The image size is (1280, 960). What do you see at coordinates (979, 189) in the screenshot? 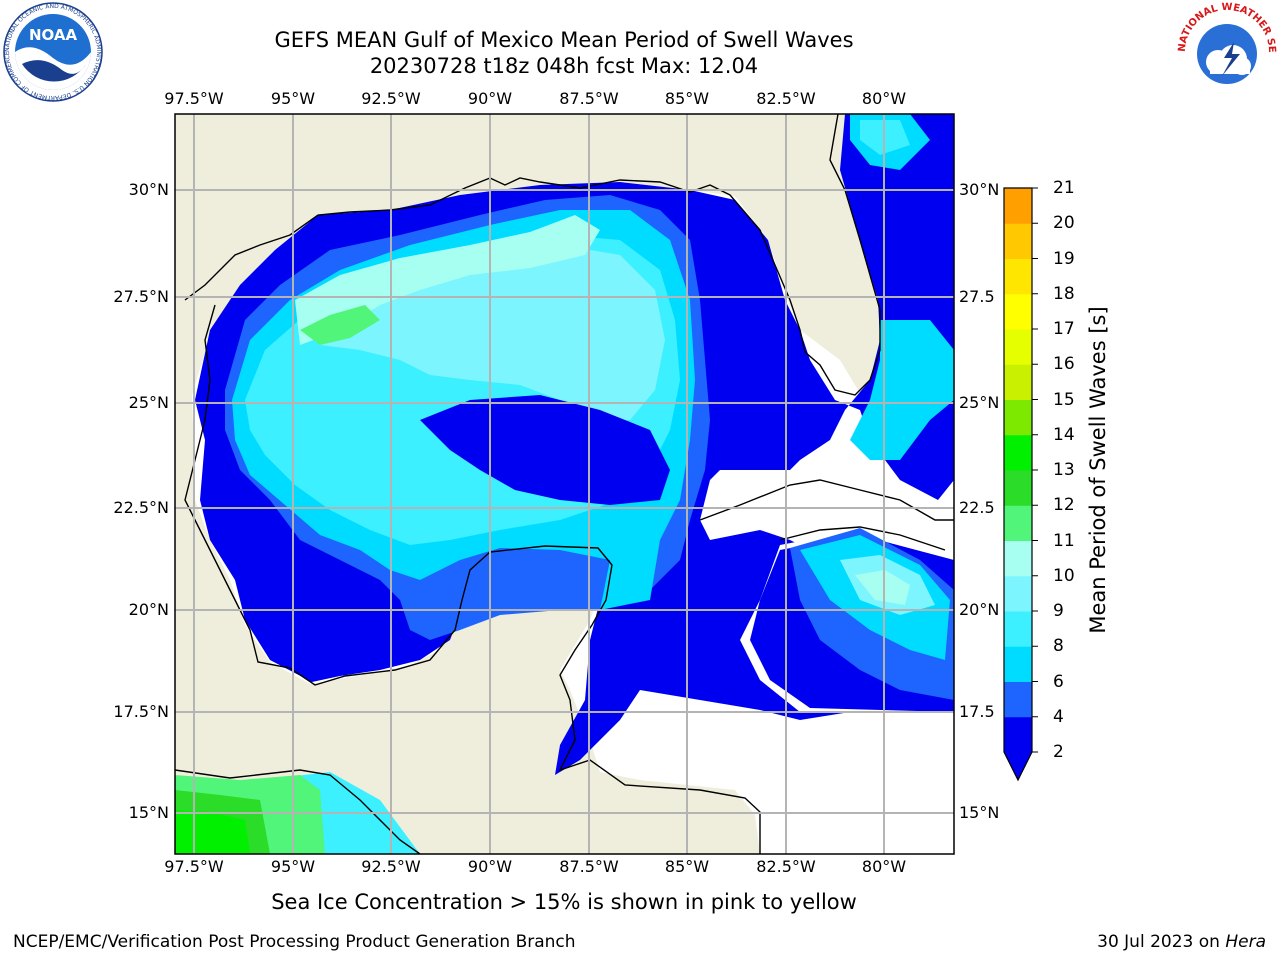
I see `lat-label-right: 30°N` at bounding box center [979, 189].